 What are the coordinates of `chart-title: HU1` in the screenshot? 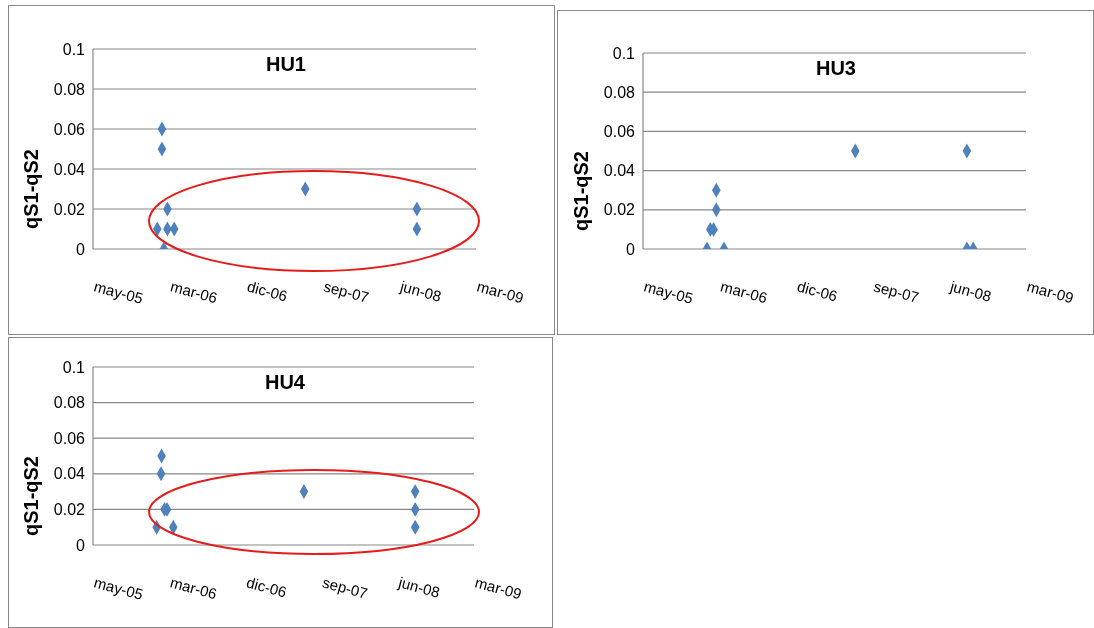 It's located at (286, 64).